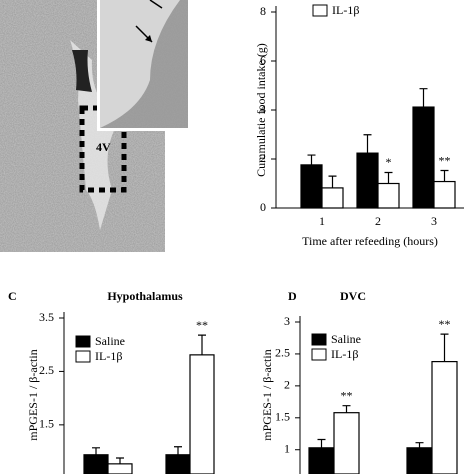  I want to click on significance: *, so click(389, 162).